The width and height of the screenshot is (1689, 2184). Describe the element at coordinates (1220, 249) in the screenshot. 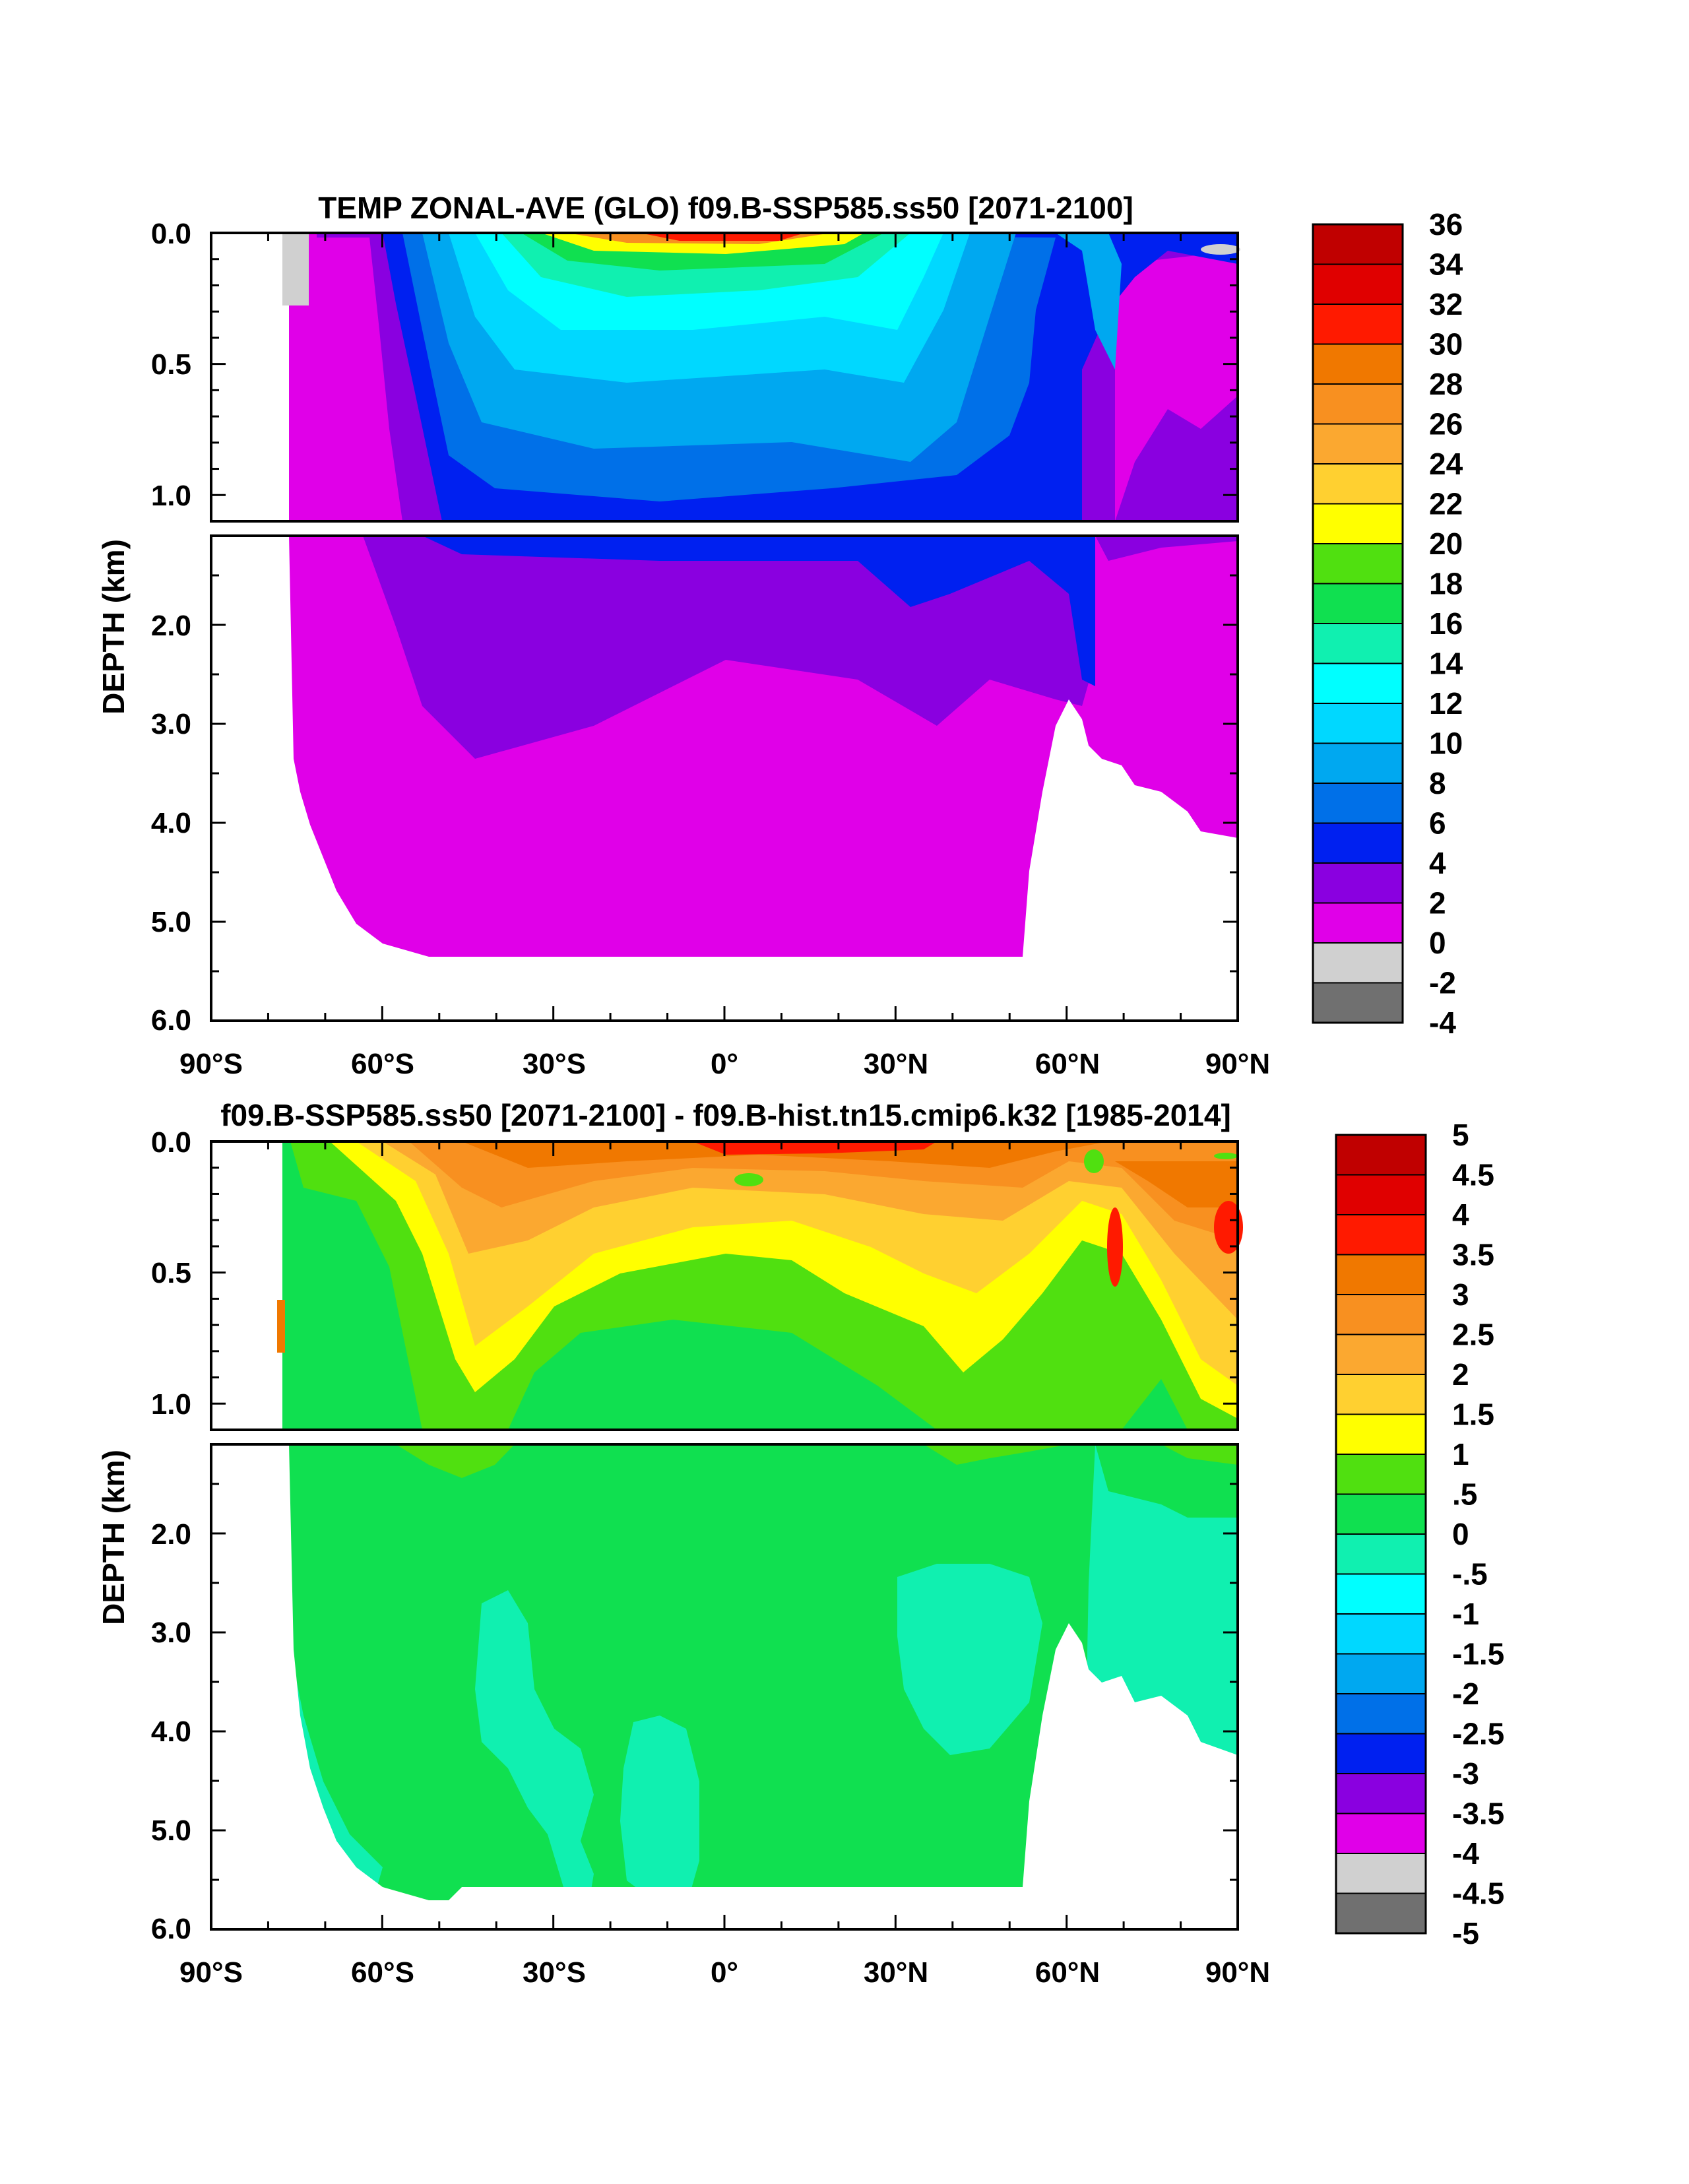

I see `p1u-gray-arctic` at that location.